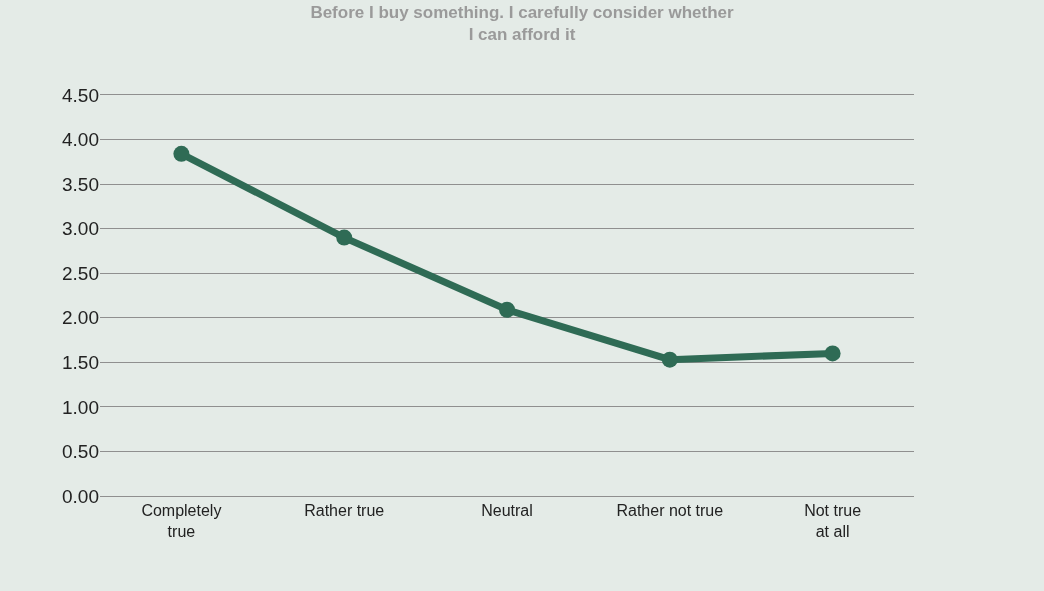 The image size is (1044, 591). I want to click on y-tick-label: 0.50, so click(80, 452).